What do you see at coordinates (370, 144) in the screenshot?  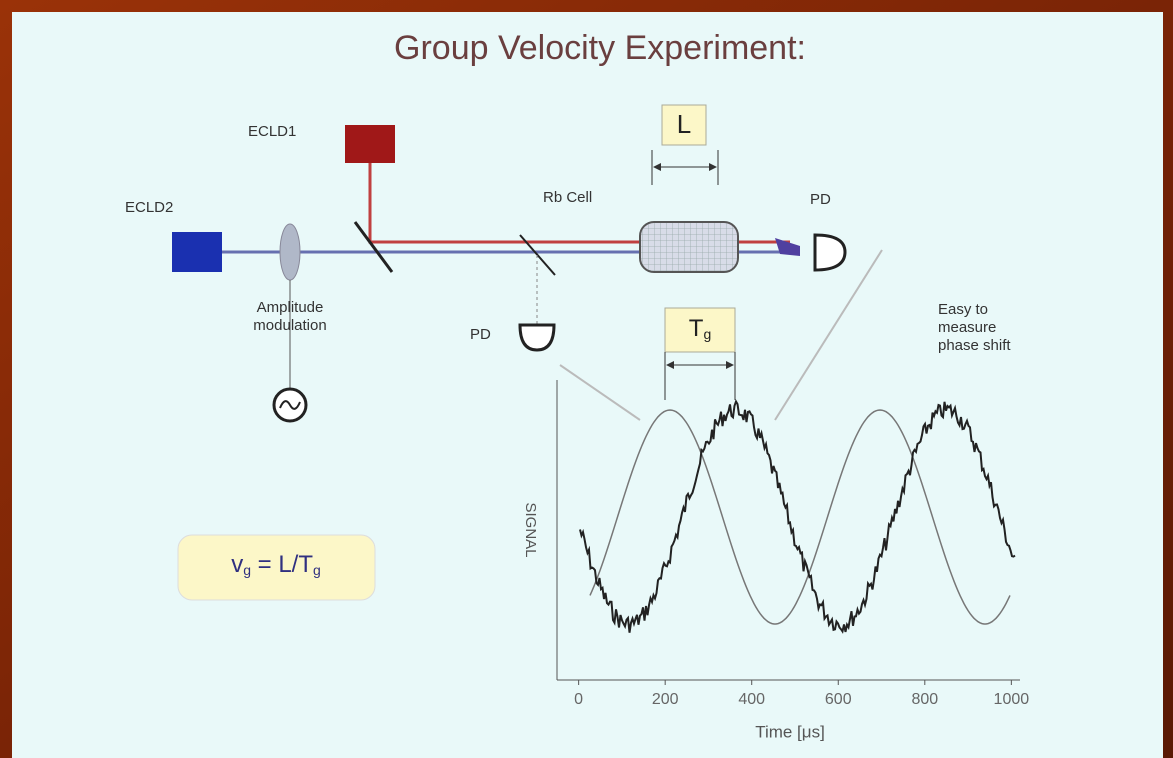 I see `ecld1-box` at bounding box center [370, 144].